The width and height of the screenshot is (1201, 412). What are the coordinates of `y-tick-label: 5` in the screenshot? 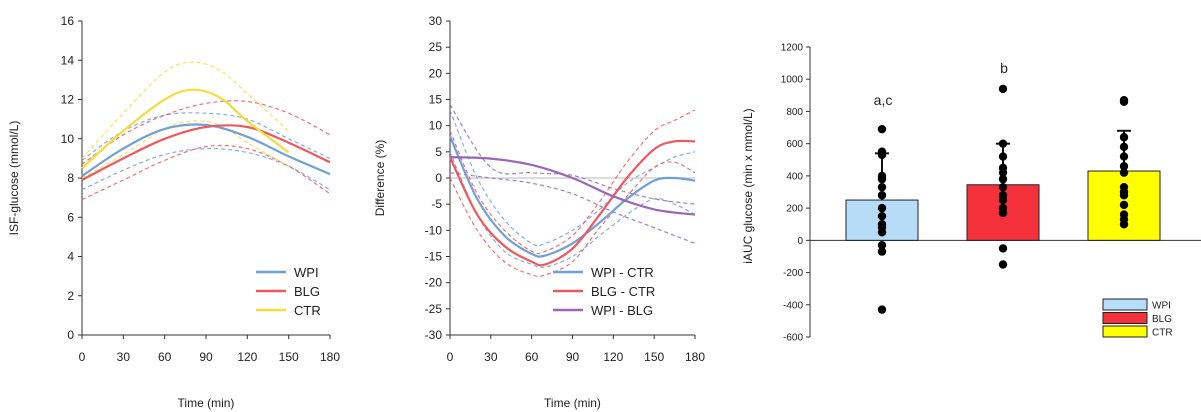 It's located at (438, 152).